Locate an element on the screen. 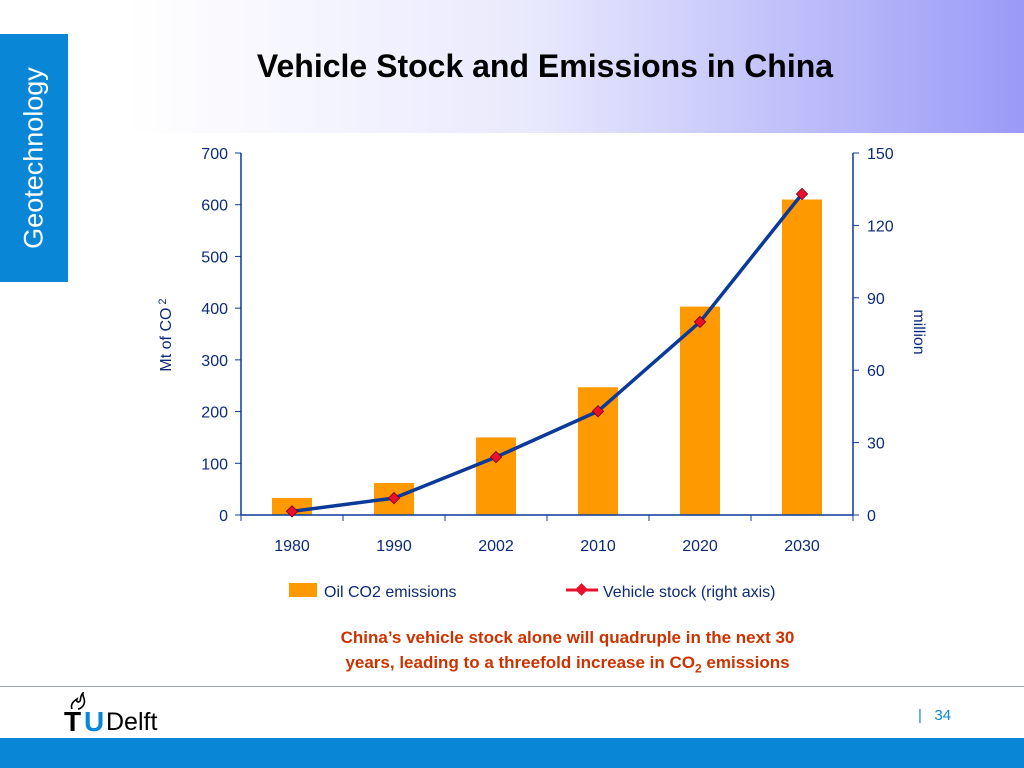 This screenshot has width=1024, height=768. y2-axis-label: million is located at coordinates (918, 331).